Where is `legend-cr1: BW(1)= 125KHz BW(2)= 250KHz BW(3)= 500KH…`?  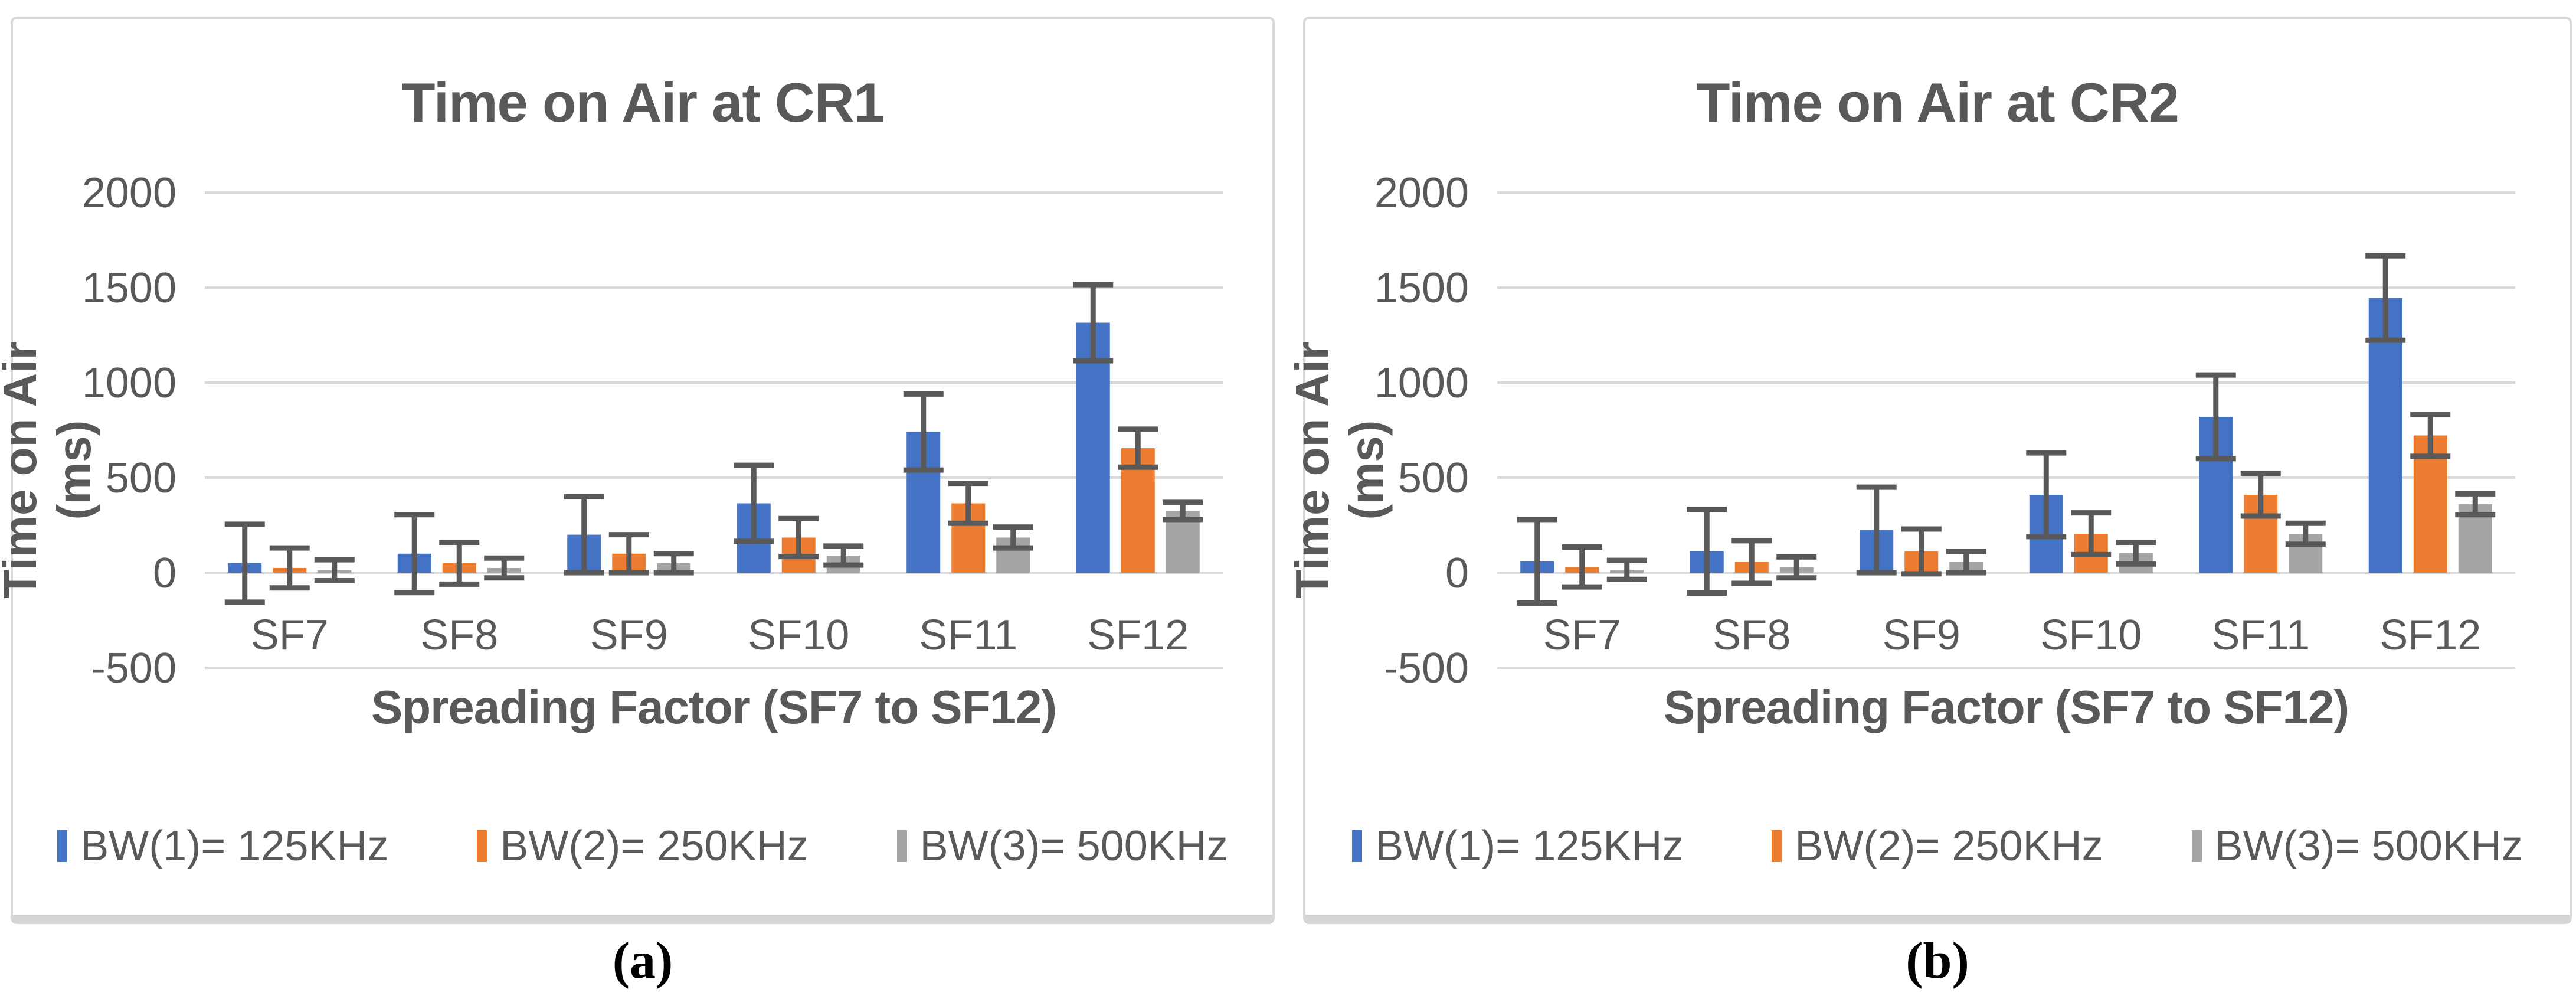 legend-cr1: BW(1)= 125KHz BW(2)= 250KHz BW(3)= 500KH… is located at coordinates (643, 846).